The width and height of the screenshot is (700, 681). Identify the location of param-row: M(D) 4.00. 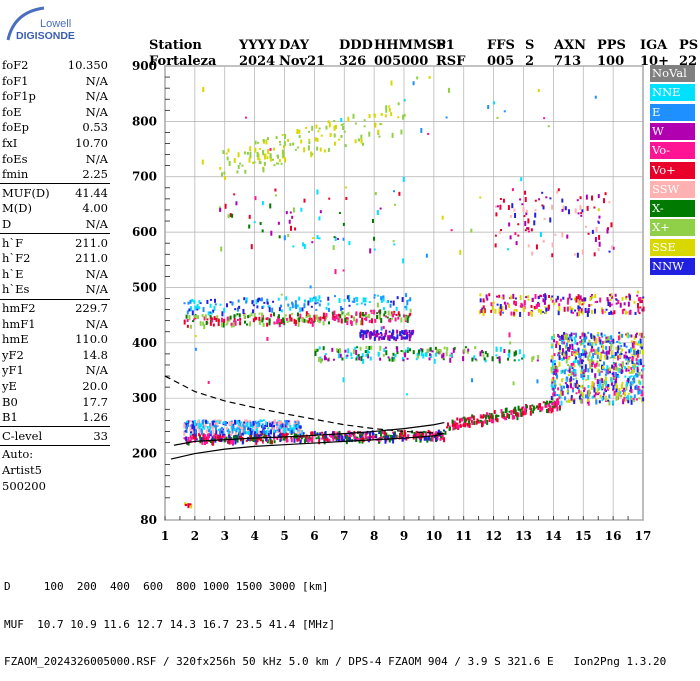
(54, 208).